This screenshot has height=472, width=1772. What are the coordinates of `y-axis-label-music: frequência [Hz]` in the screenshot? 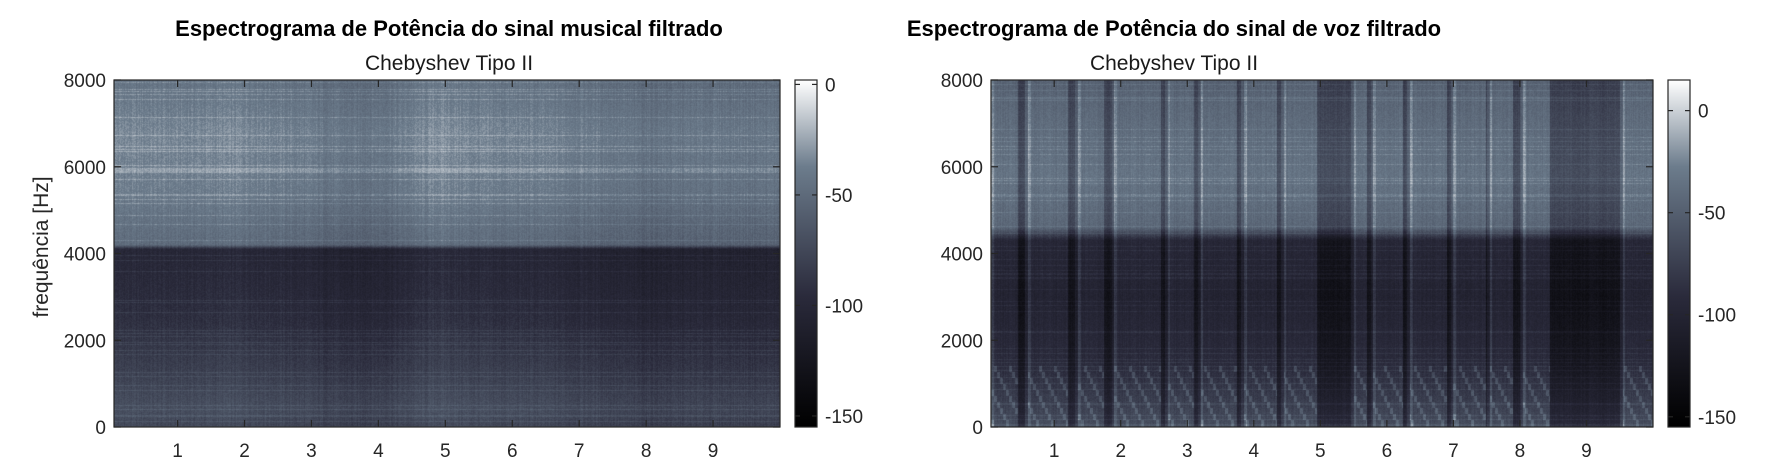 It's located at (41, 246).